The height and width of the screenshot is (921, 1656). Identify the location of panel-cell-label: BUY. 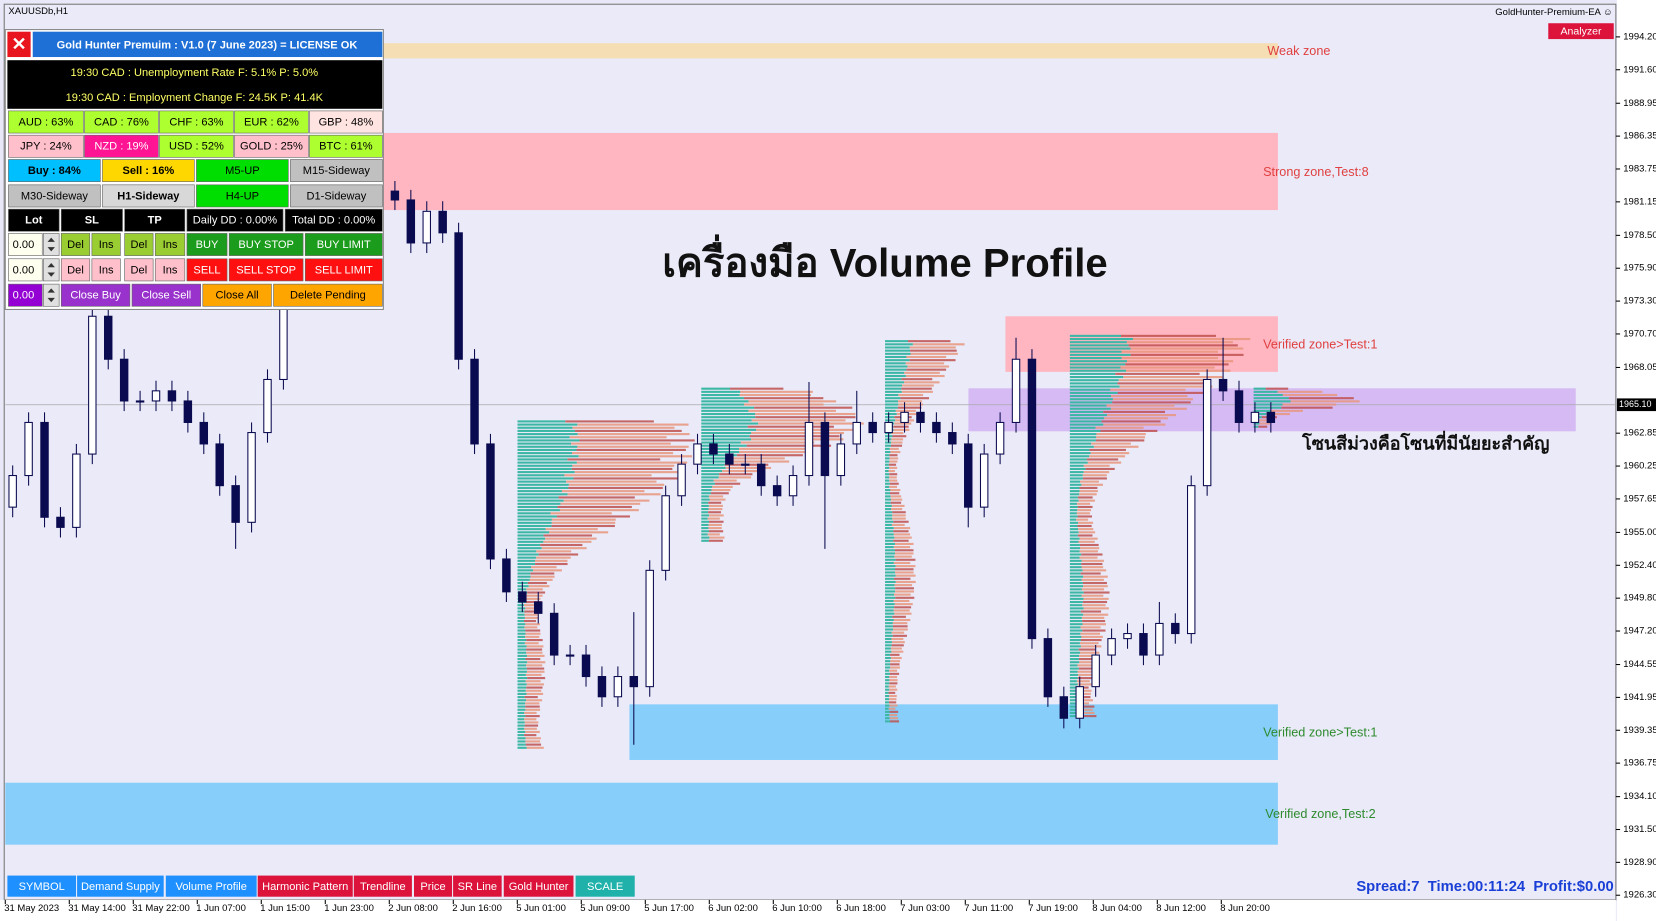
(207, 245).